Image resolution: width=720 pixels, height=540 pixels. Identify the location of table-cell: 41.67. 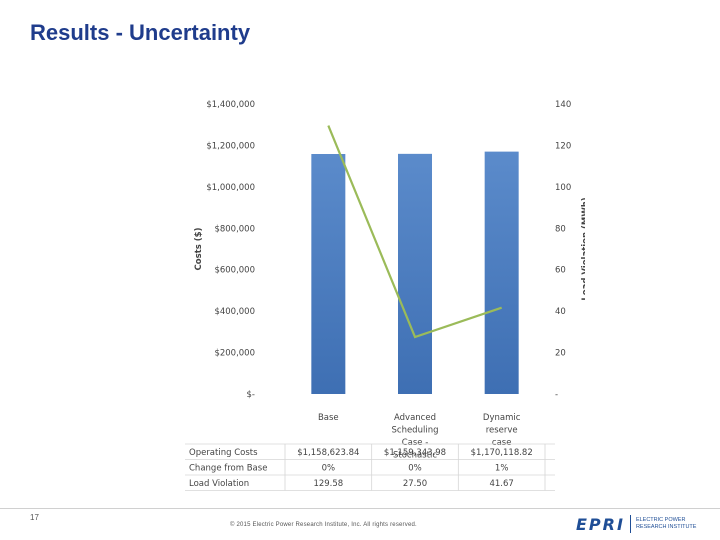
(501, 484).